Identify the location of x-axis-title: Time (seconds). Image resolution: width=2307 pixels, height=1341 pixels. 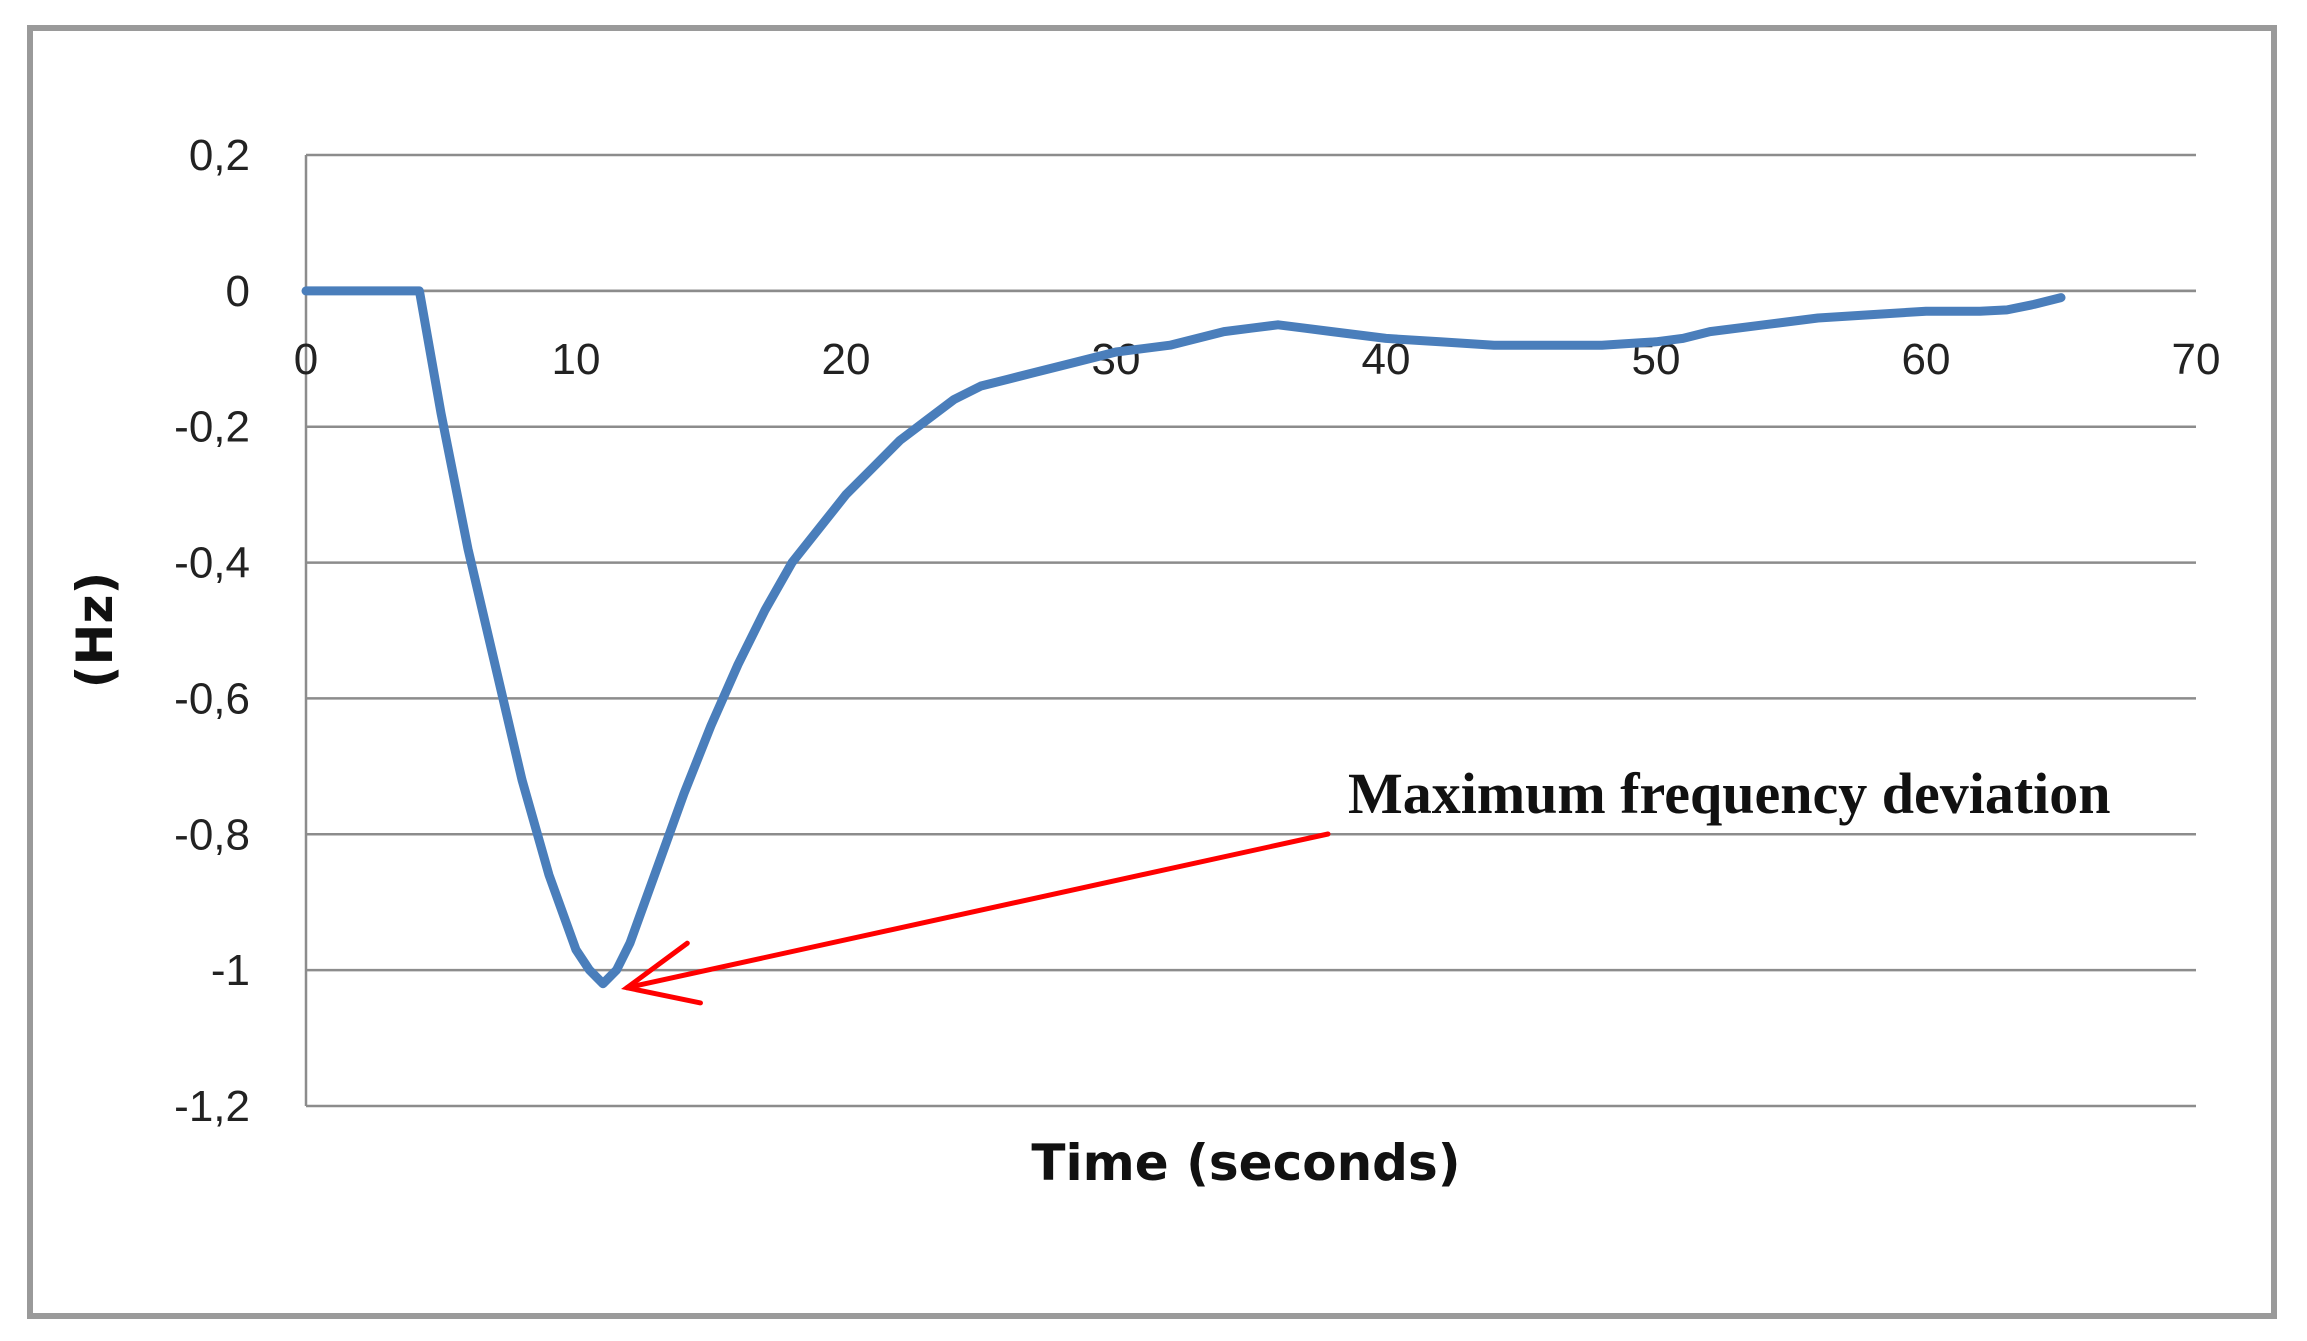
(1245, 1163).